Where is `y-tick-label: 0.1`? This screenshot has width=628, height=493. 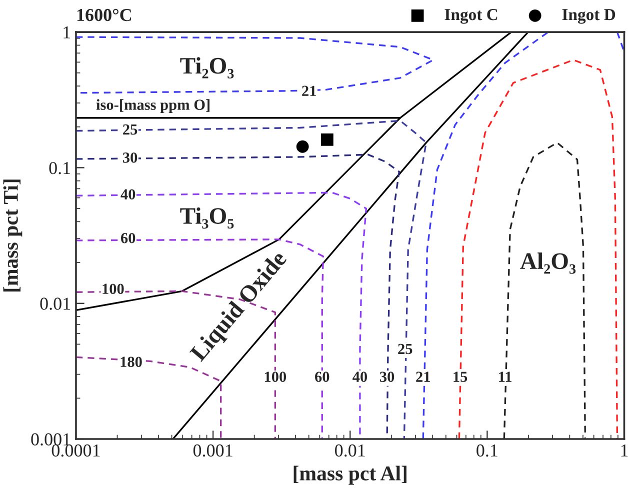 y-tick-label: 0.1 is located at coordinates (59, 168).